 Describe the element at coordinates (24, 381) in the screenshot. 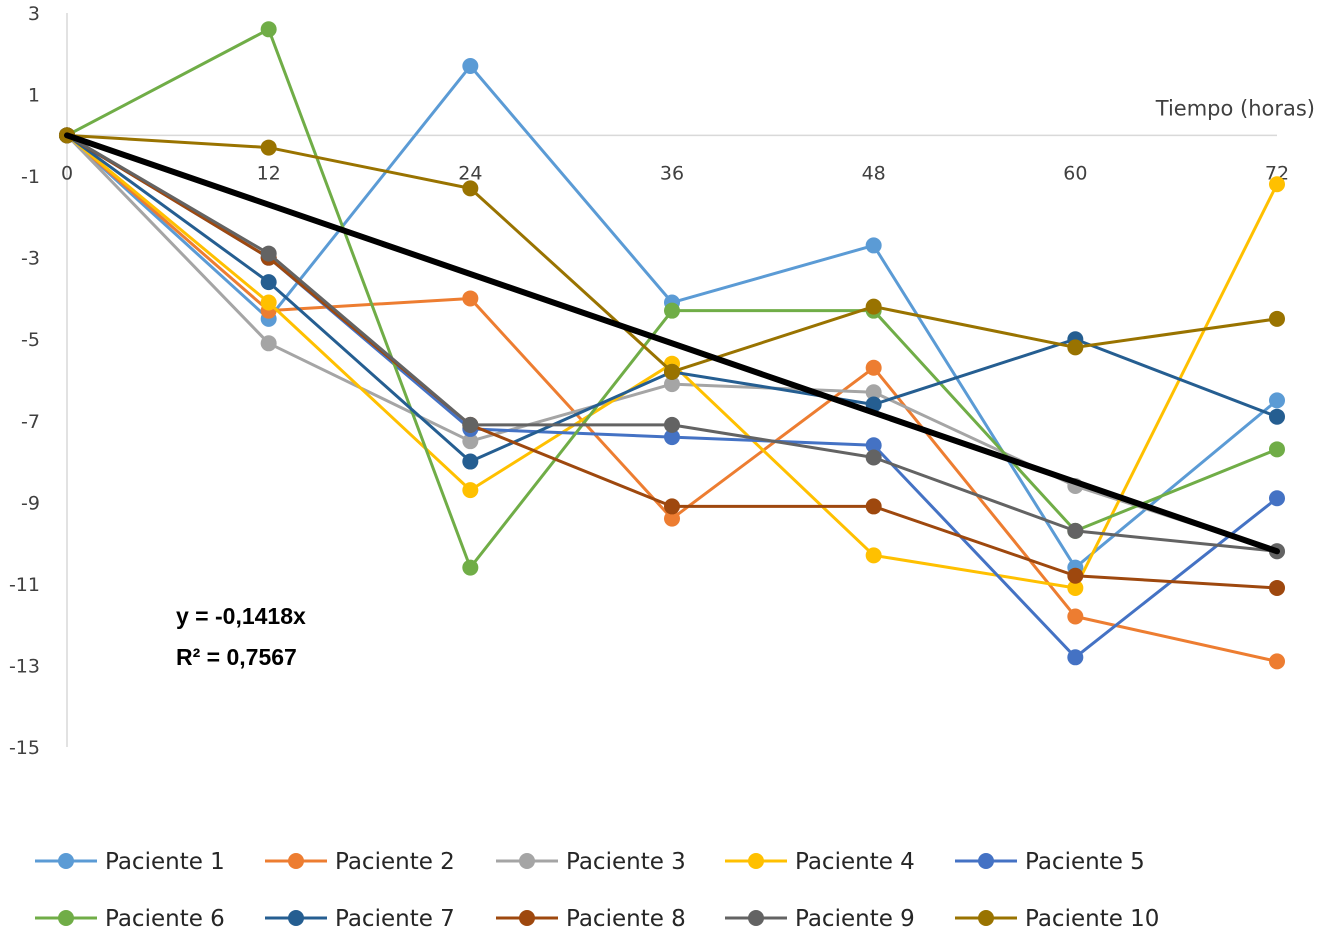

I see `y-tick-labels: 3 1 -1 -3 -5 -7 -9 -11 -13 -15` at that location.